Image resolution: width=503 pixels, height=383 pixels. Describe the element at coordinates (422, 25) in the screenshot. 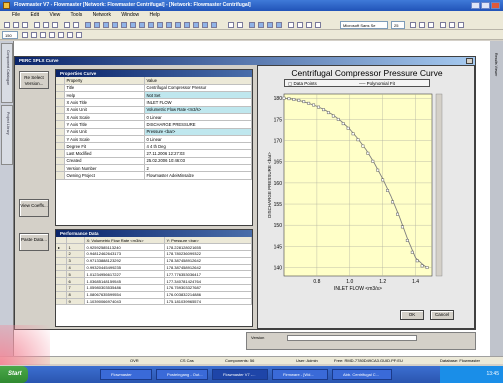

I see `italic-icon` at that location.